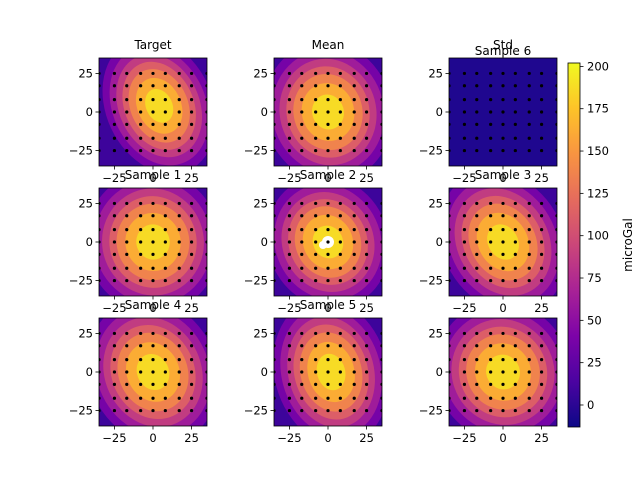 This screenshot has width=640, height=480. Describe the element at coordinates (323, 245) in the screenshot. I see `contour-gap` at that location.